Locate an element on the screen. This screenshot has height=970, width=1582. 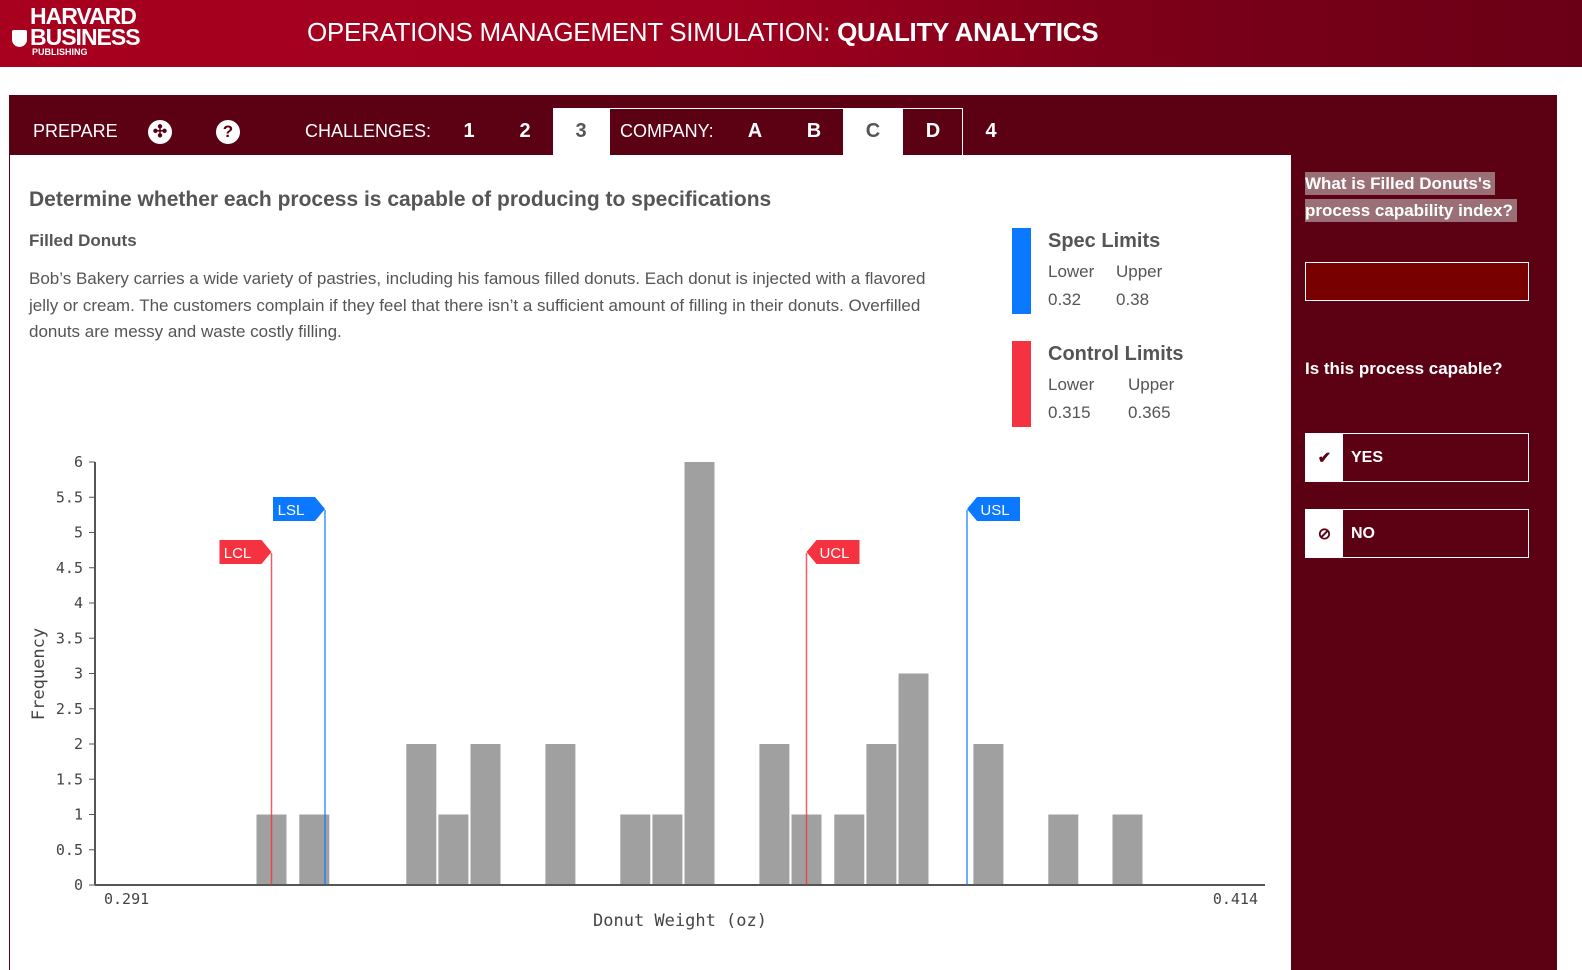
company-label: COMPANY: is located at coordinates (667, 131).